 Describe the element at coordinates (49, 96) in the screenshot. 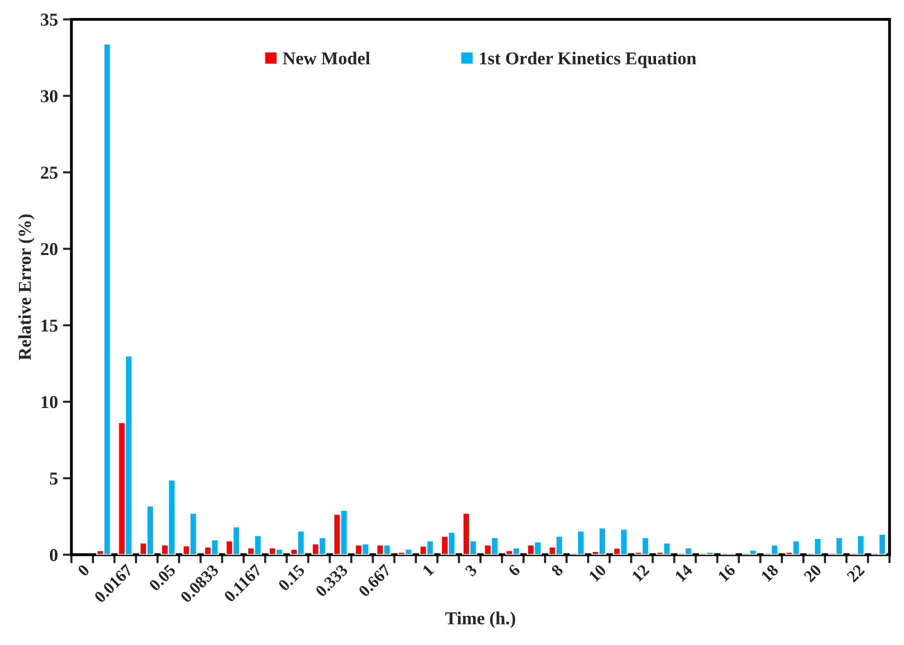

I see `y-tick-label: 30` at that location.